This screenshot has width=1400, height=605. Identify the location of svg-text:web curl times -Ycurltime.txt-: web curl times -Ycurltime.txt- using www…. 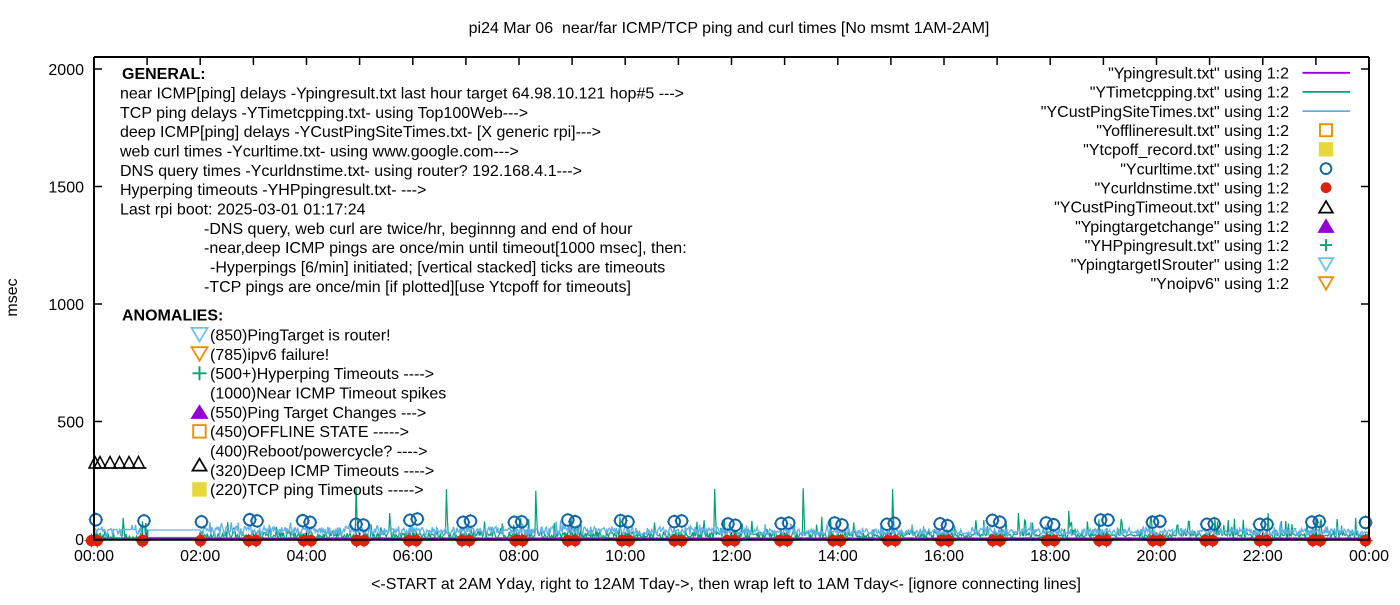
(319, 152).